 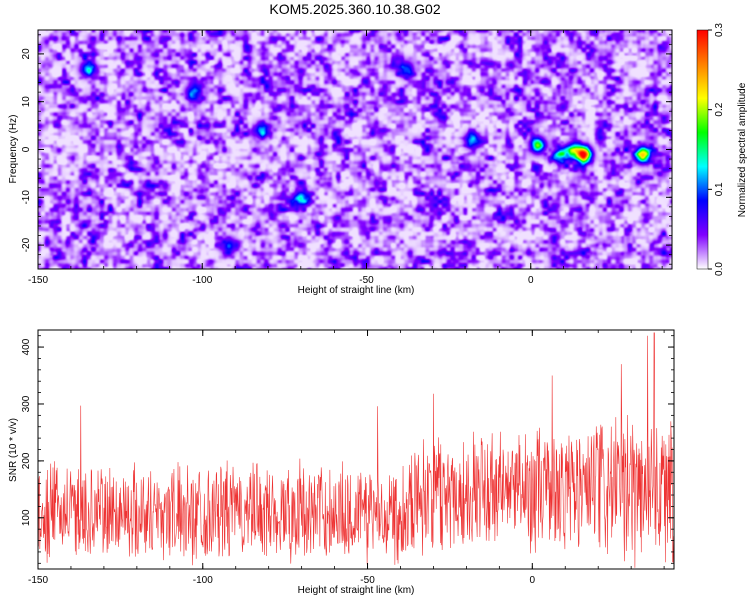 What do you see at coordinates (356, 590) in the screenshot?
I see `snr-x-axis-label: Height of straight line (km)` at bounding box center [356, 590].